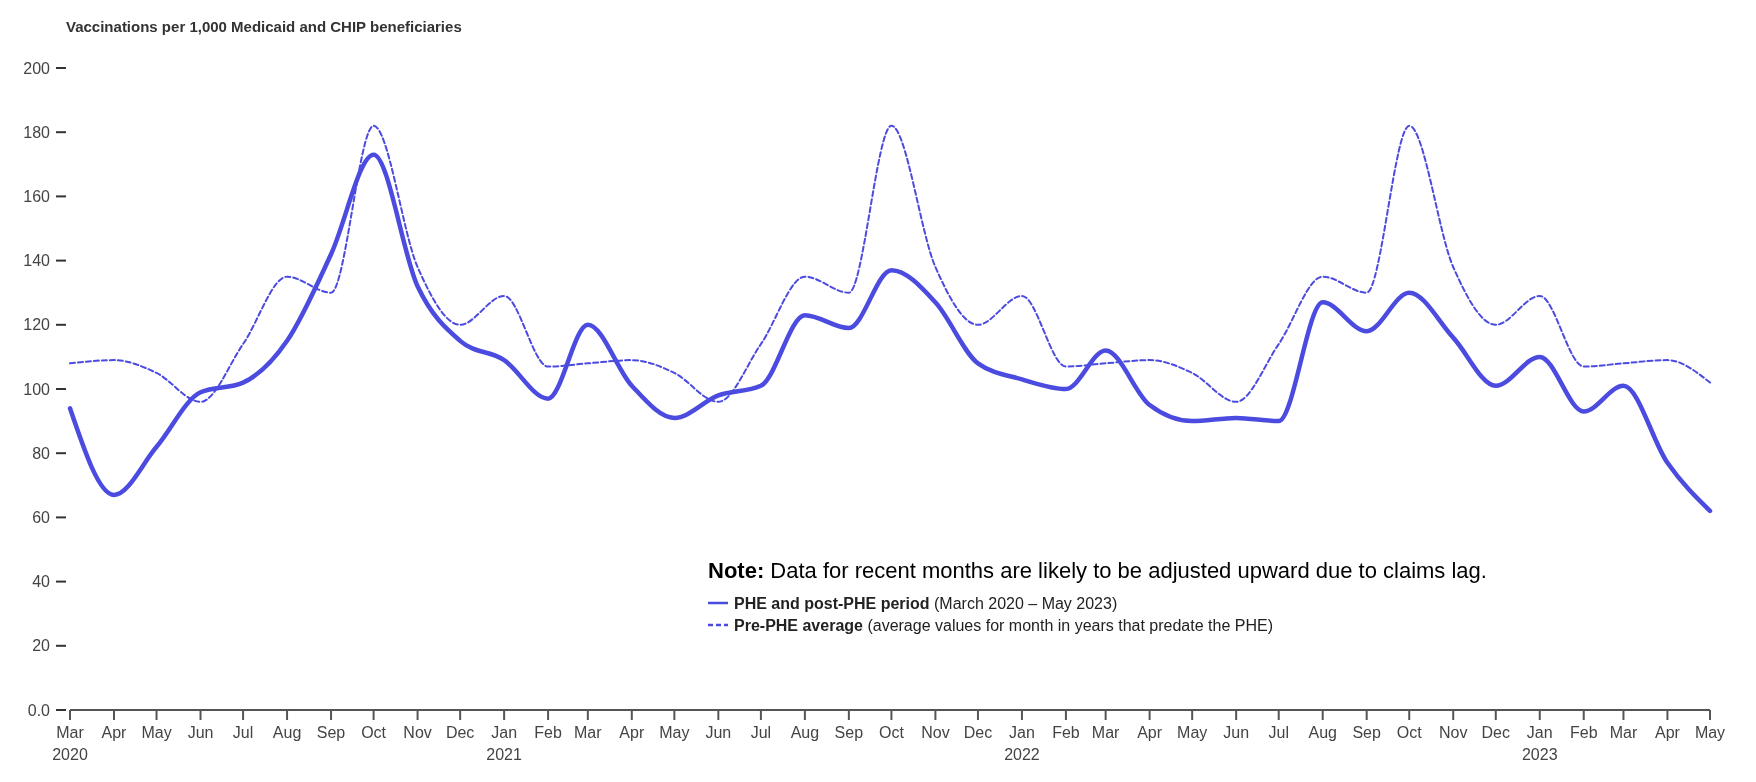 This screenshot has height=782, width=1756. What do you see at coordinates (264, 26) in the screenshot?
I see `chart-title: Vaccinations per 1,000 Medicaid and CHIP beneficiaries` at bounding box center [264, 26].